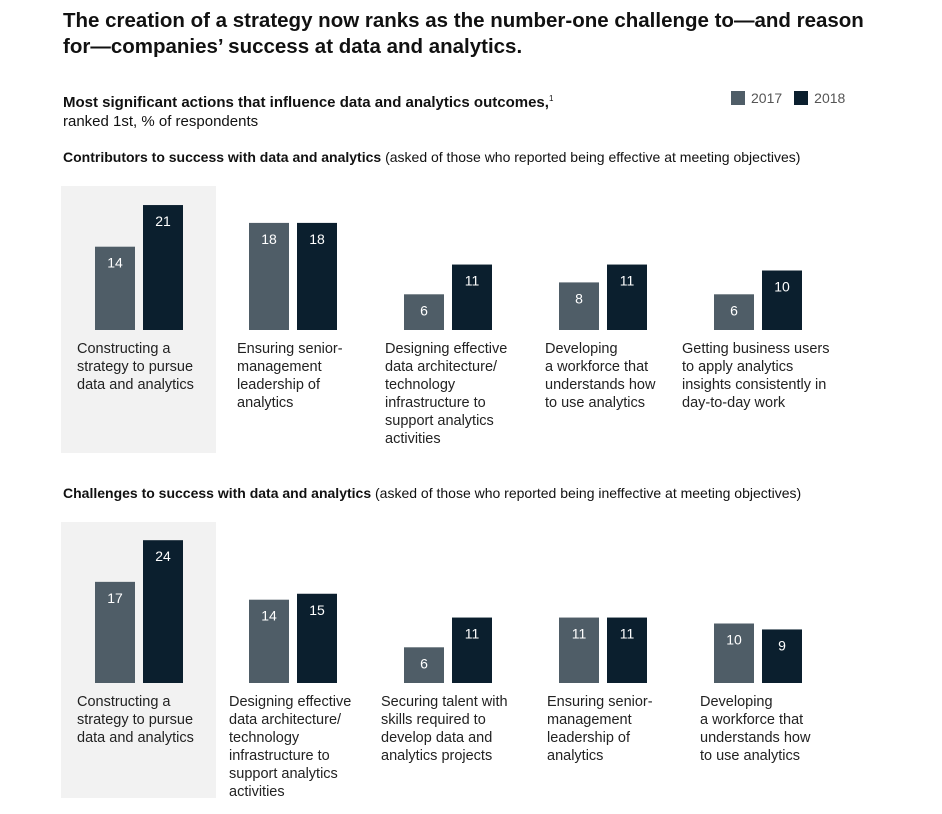 The height and width of the screenshot is (814, 942). I want to click on subtitle-unit: ranked 1st, % of respondents, so click(161, 121).